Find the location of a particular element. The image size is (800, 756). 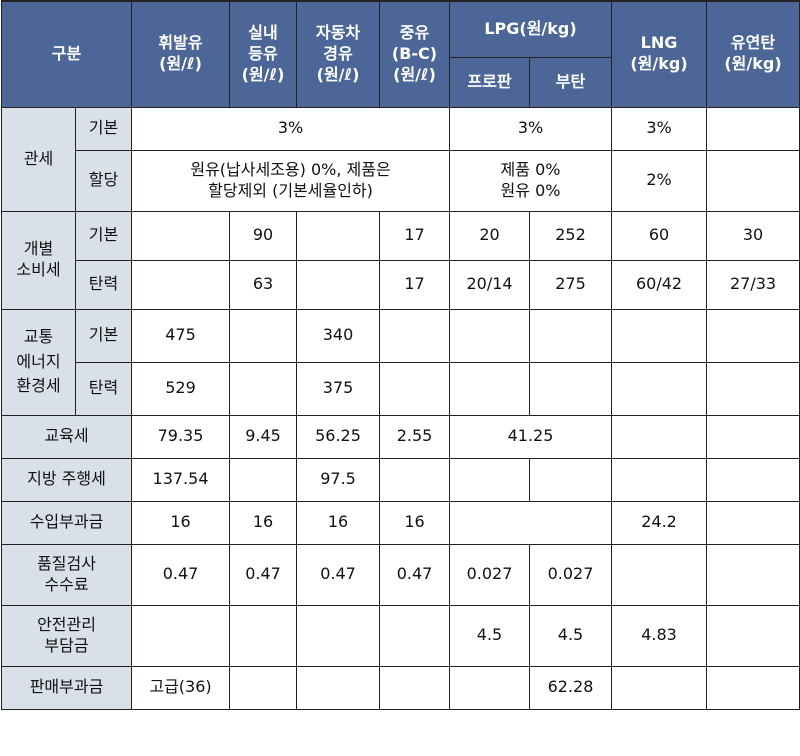

table-cell: 340 is located at coordinates (338, 335).